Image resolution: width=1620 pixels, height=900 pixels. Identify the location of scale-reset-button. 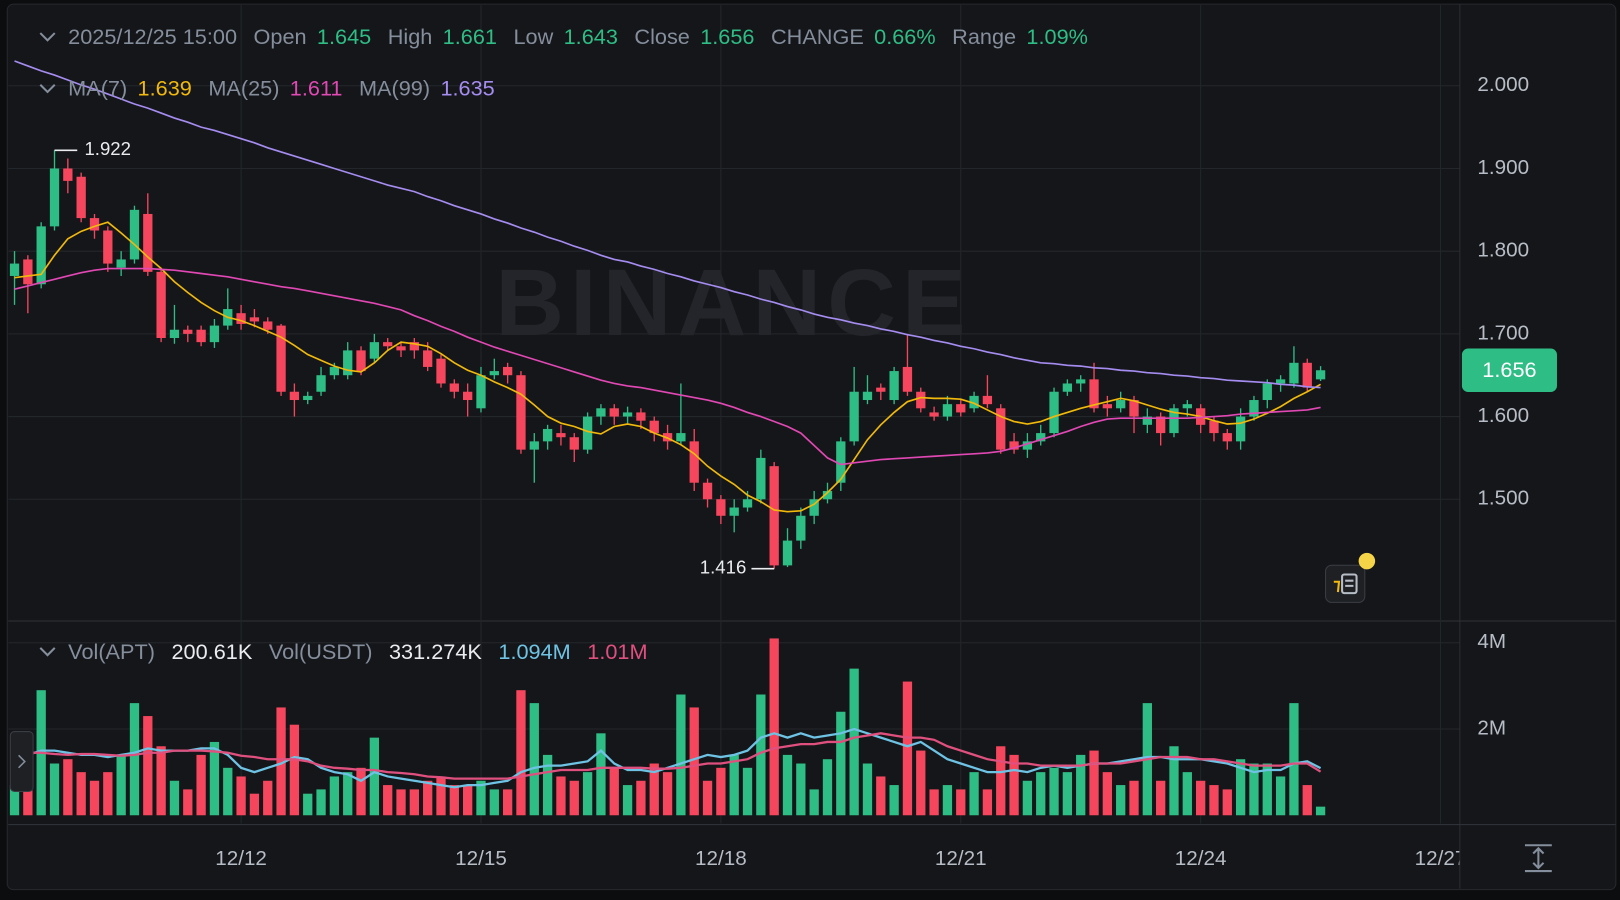
(1538, 858).